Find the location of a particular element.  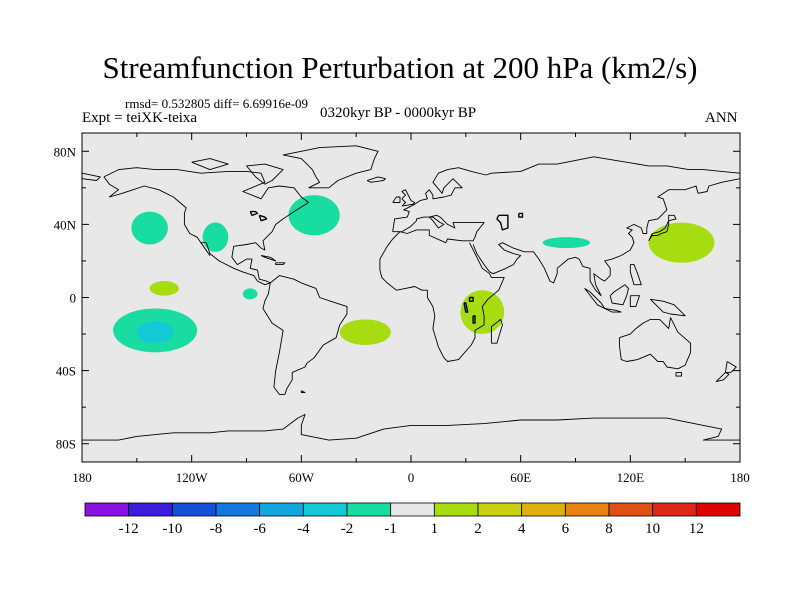

anomaly-mexico-neg is located at coordinates (215, 237).